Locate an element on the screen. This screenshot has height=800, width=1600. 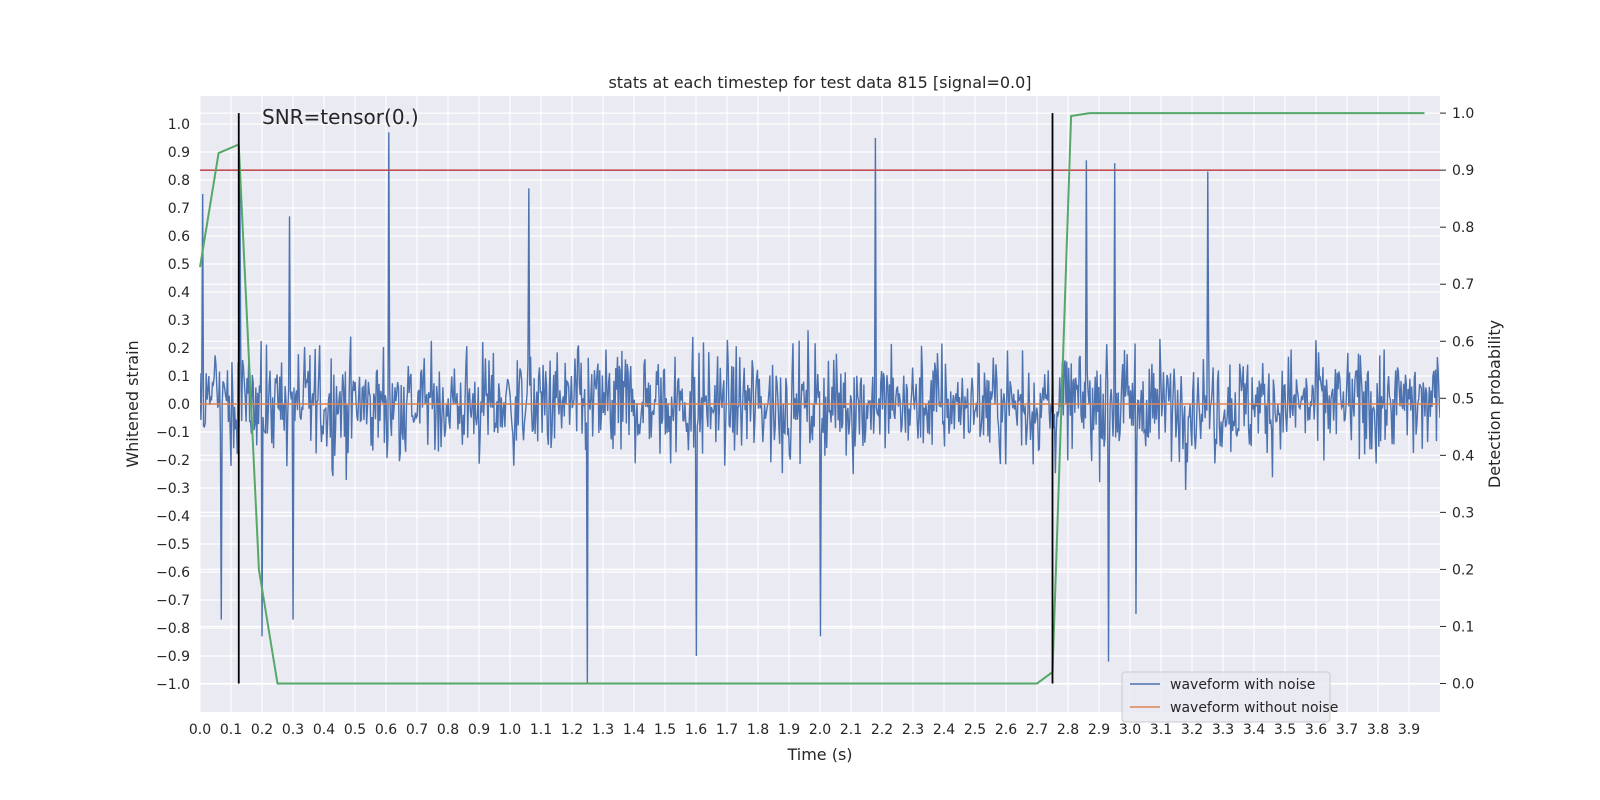
x-tick-label: 1.9 is located at coordinates (789, 730).